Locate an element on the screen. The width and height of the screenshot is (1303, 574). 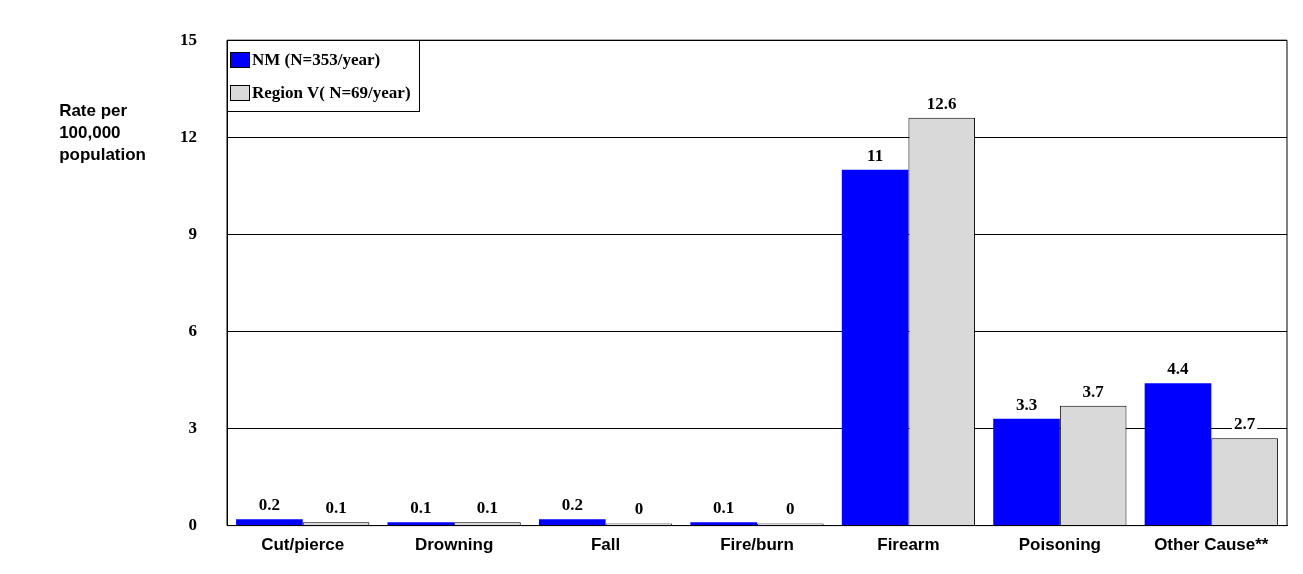
data-label: 11 is located at coordinates (875, 155).